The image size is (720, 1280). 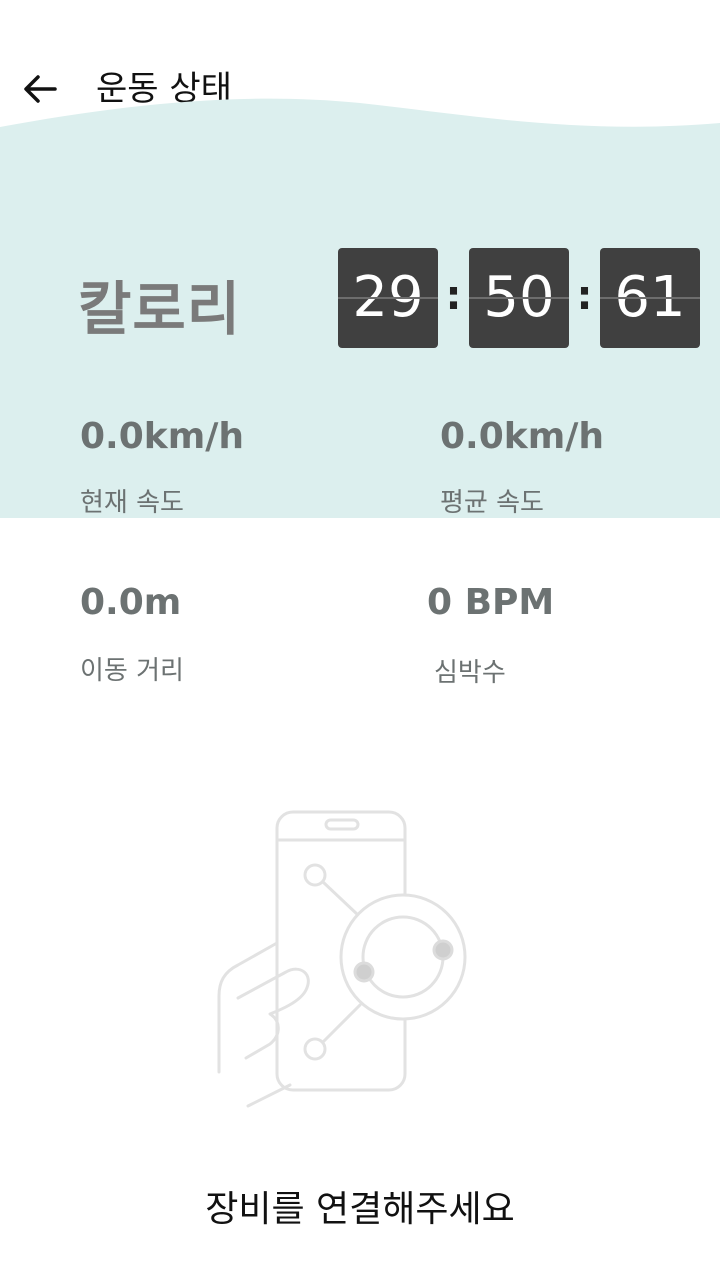 What do you see at coordinates (131, 602) in the screenshot?
I see `distance-value: 0.0m` at bounding box center [131, 602].